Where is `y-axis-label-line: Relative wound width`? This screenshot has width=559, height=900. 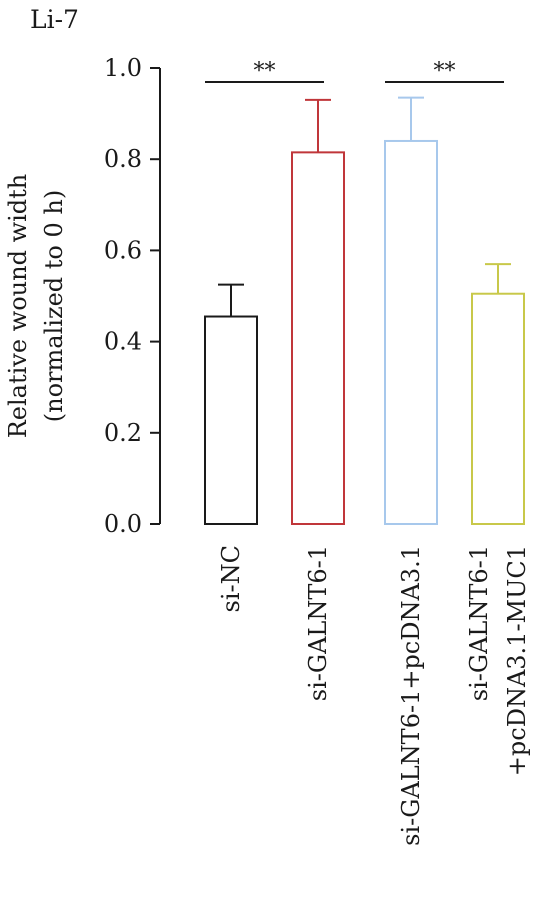 y-axis-label-line: Relative wound width is located at coordinates (18, 306).